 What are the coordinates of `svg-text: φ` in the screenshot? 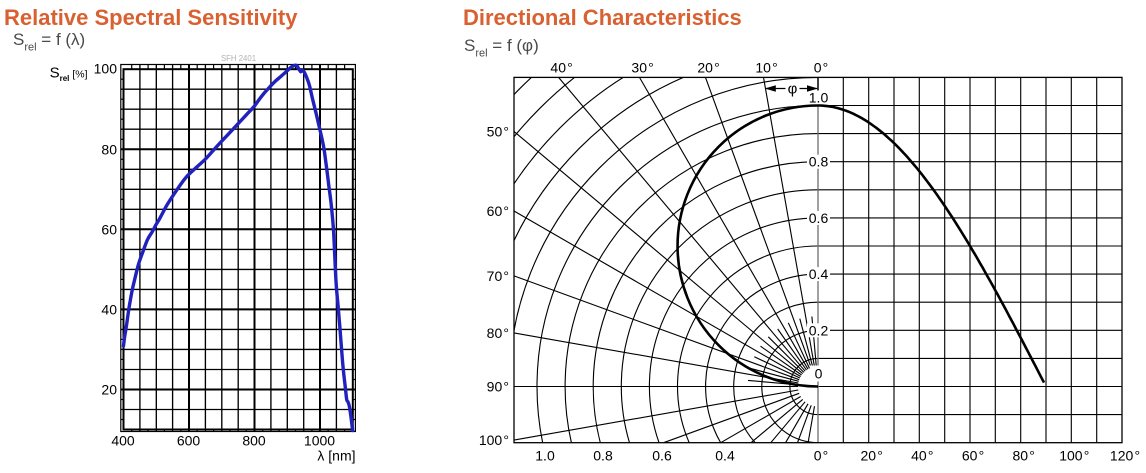 It's located at (793, 88).